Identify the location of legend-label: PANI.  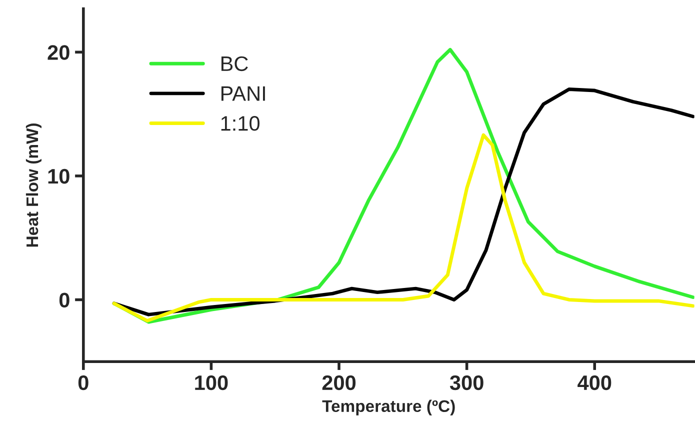
(243, 93).